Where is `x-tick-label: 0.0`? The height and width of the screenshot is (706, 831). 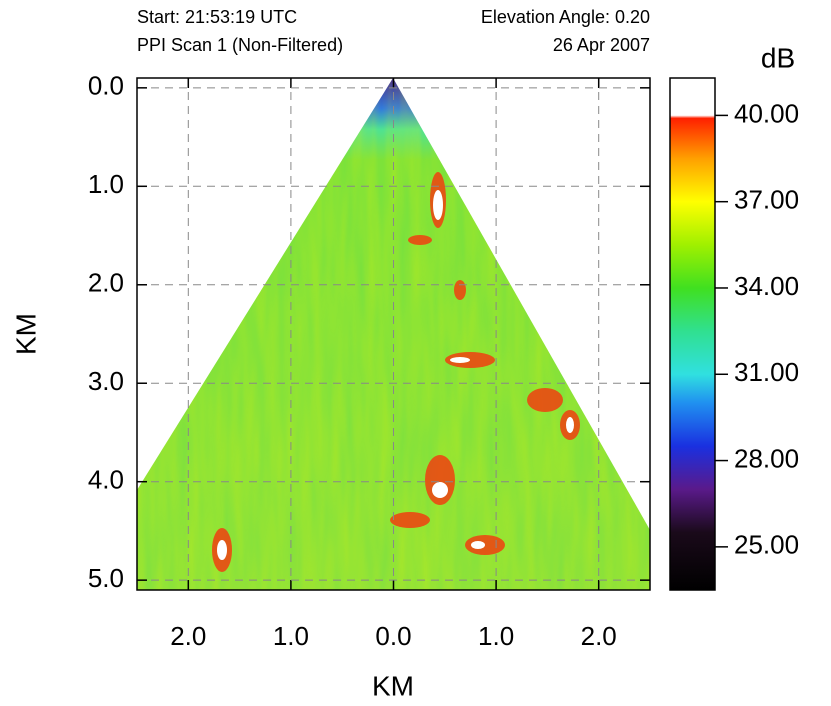
x-tick-label: 0.0 is located at coordinates (393, 636).